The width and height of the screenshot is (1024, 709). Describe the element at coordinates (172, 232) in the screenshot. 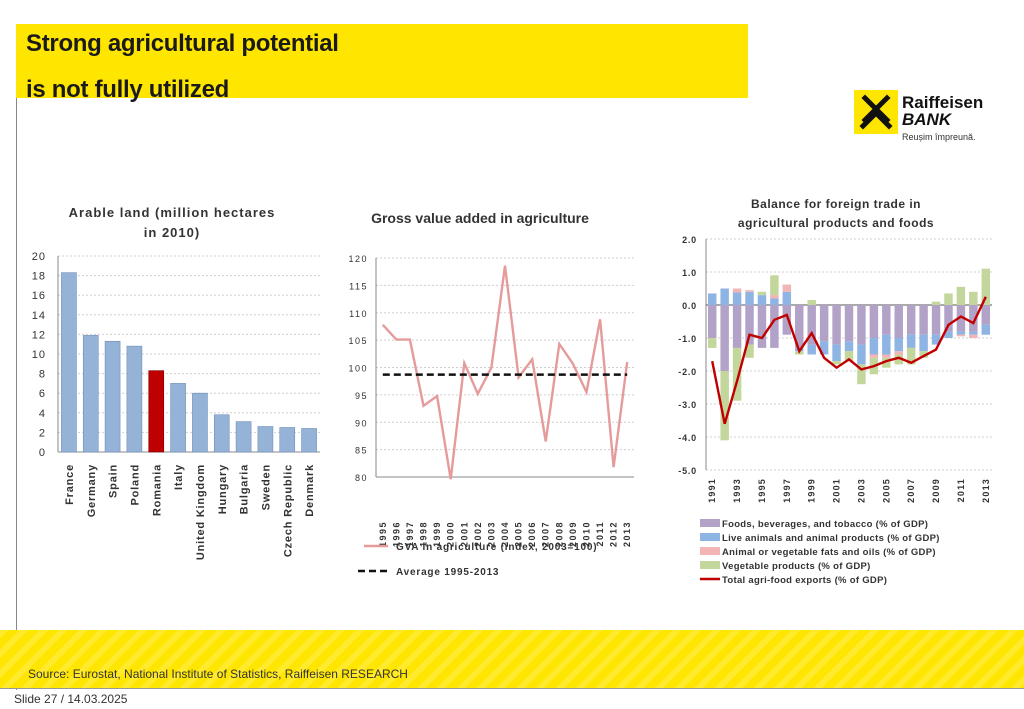

I see `chart1-title-line-2: in 2010)` at that location.